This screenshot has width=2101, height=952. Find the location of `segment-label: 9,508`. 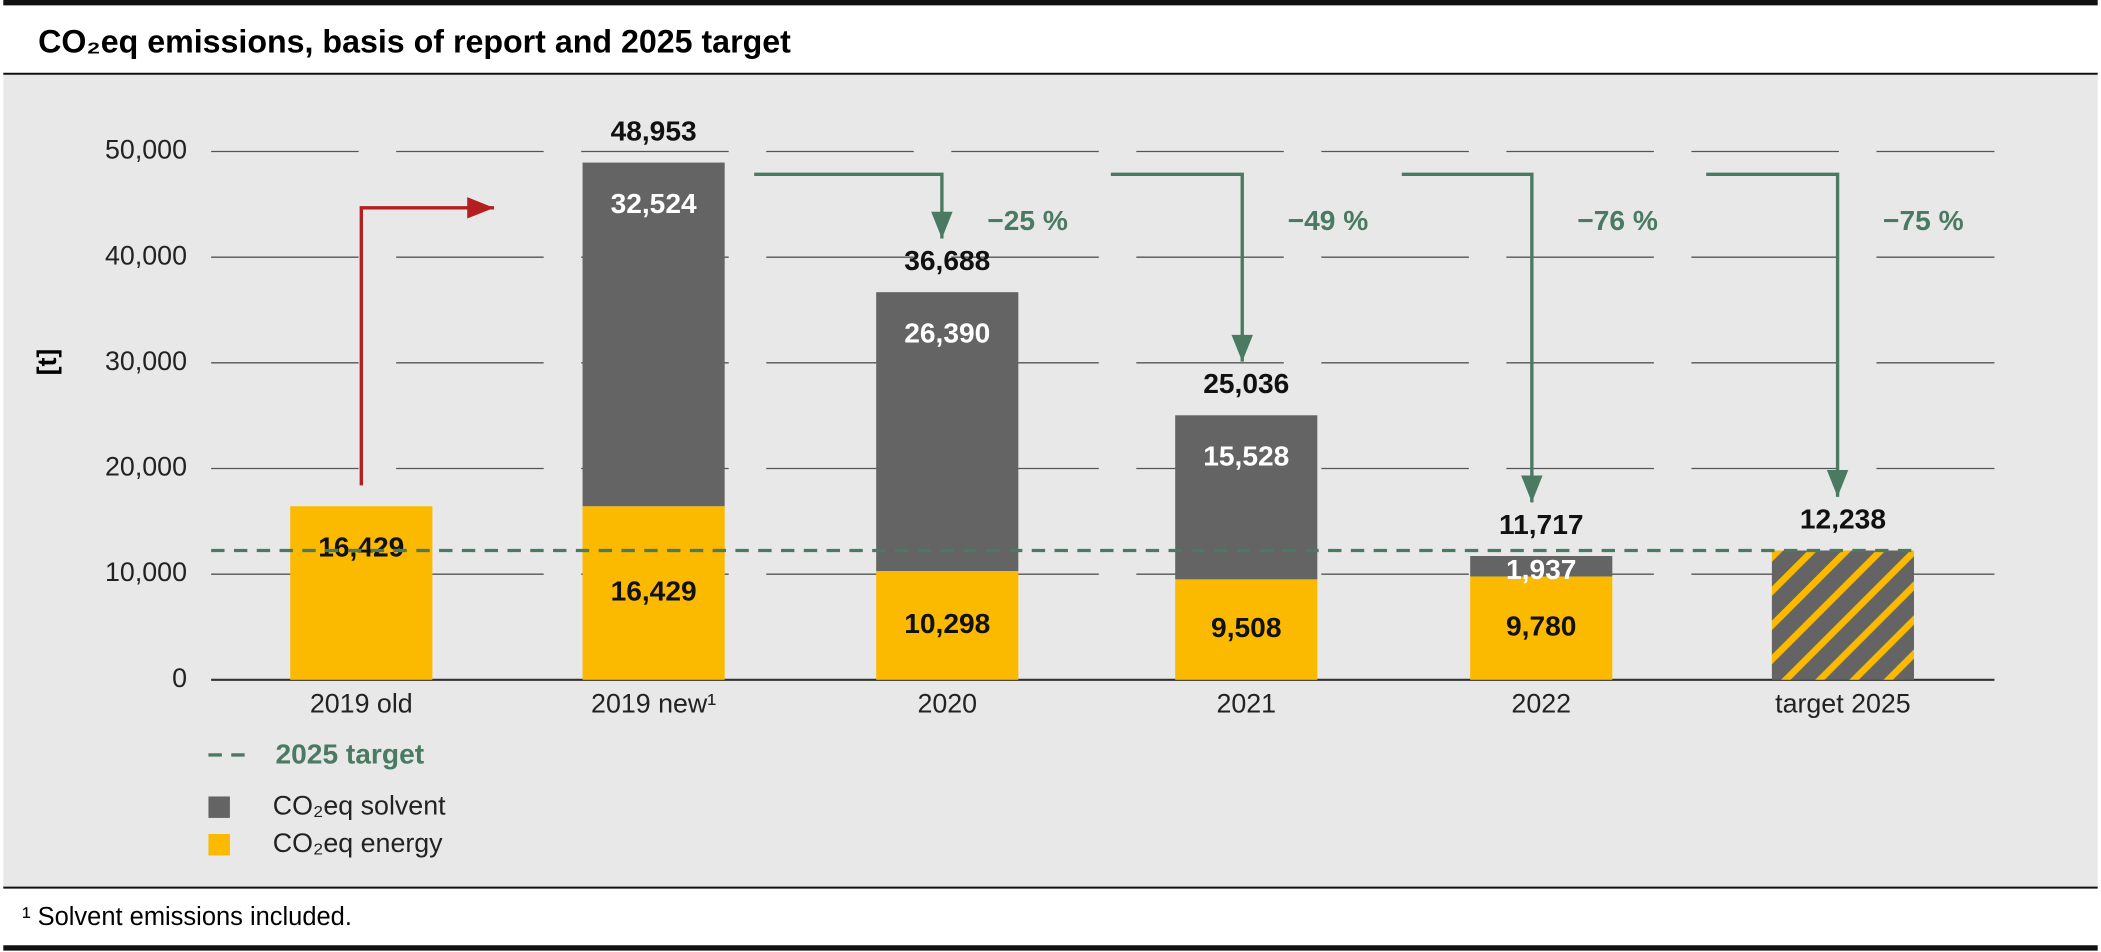

segment-label: 9,508 is located at coordinates (1246, 627).